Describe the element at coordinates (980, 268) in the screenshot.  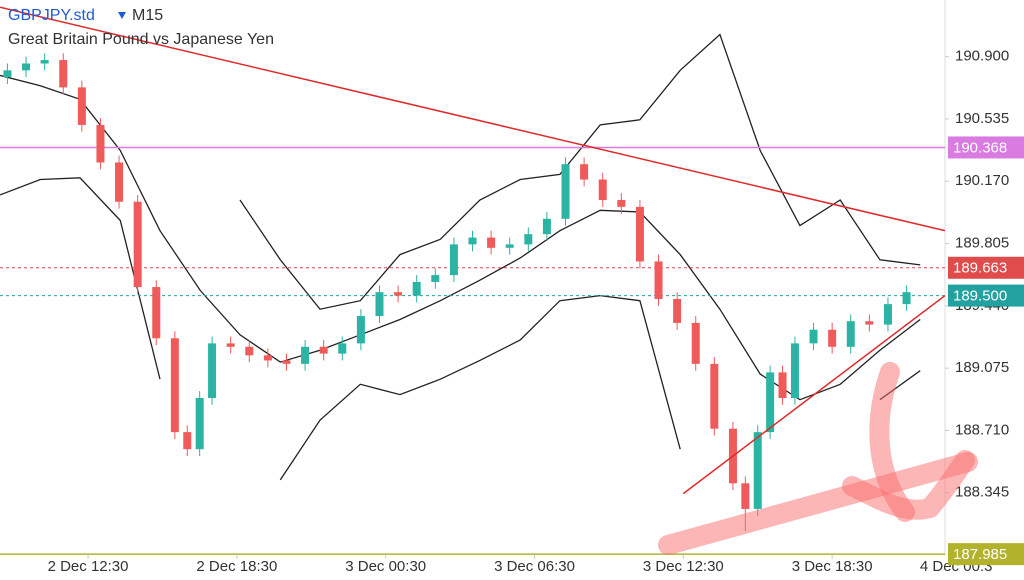
I see `price-label: 189.663` at that location.